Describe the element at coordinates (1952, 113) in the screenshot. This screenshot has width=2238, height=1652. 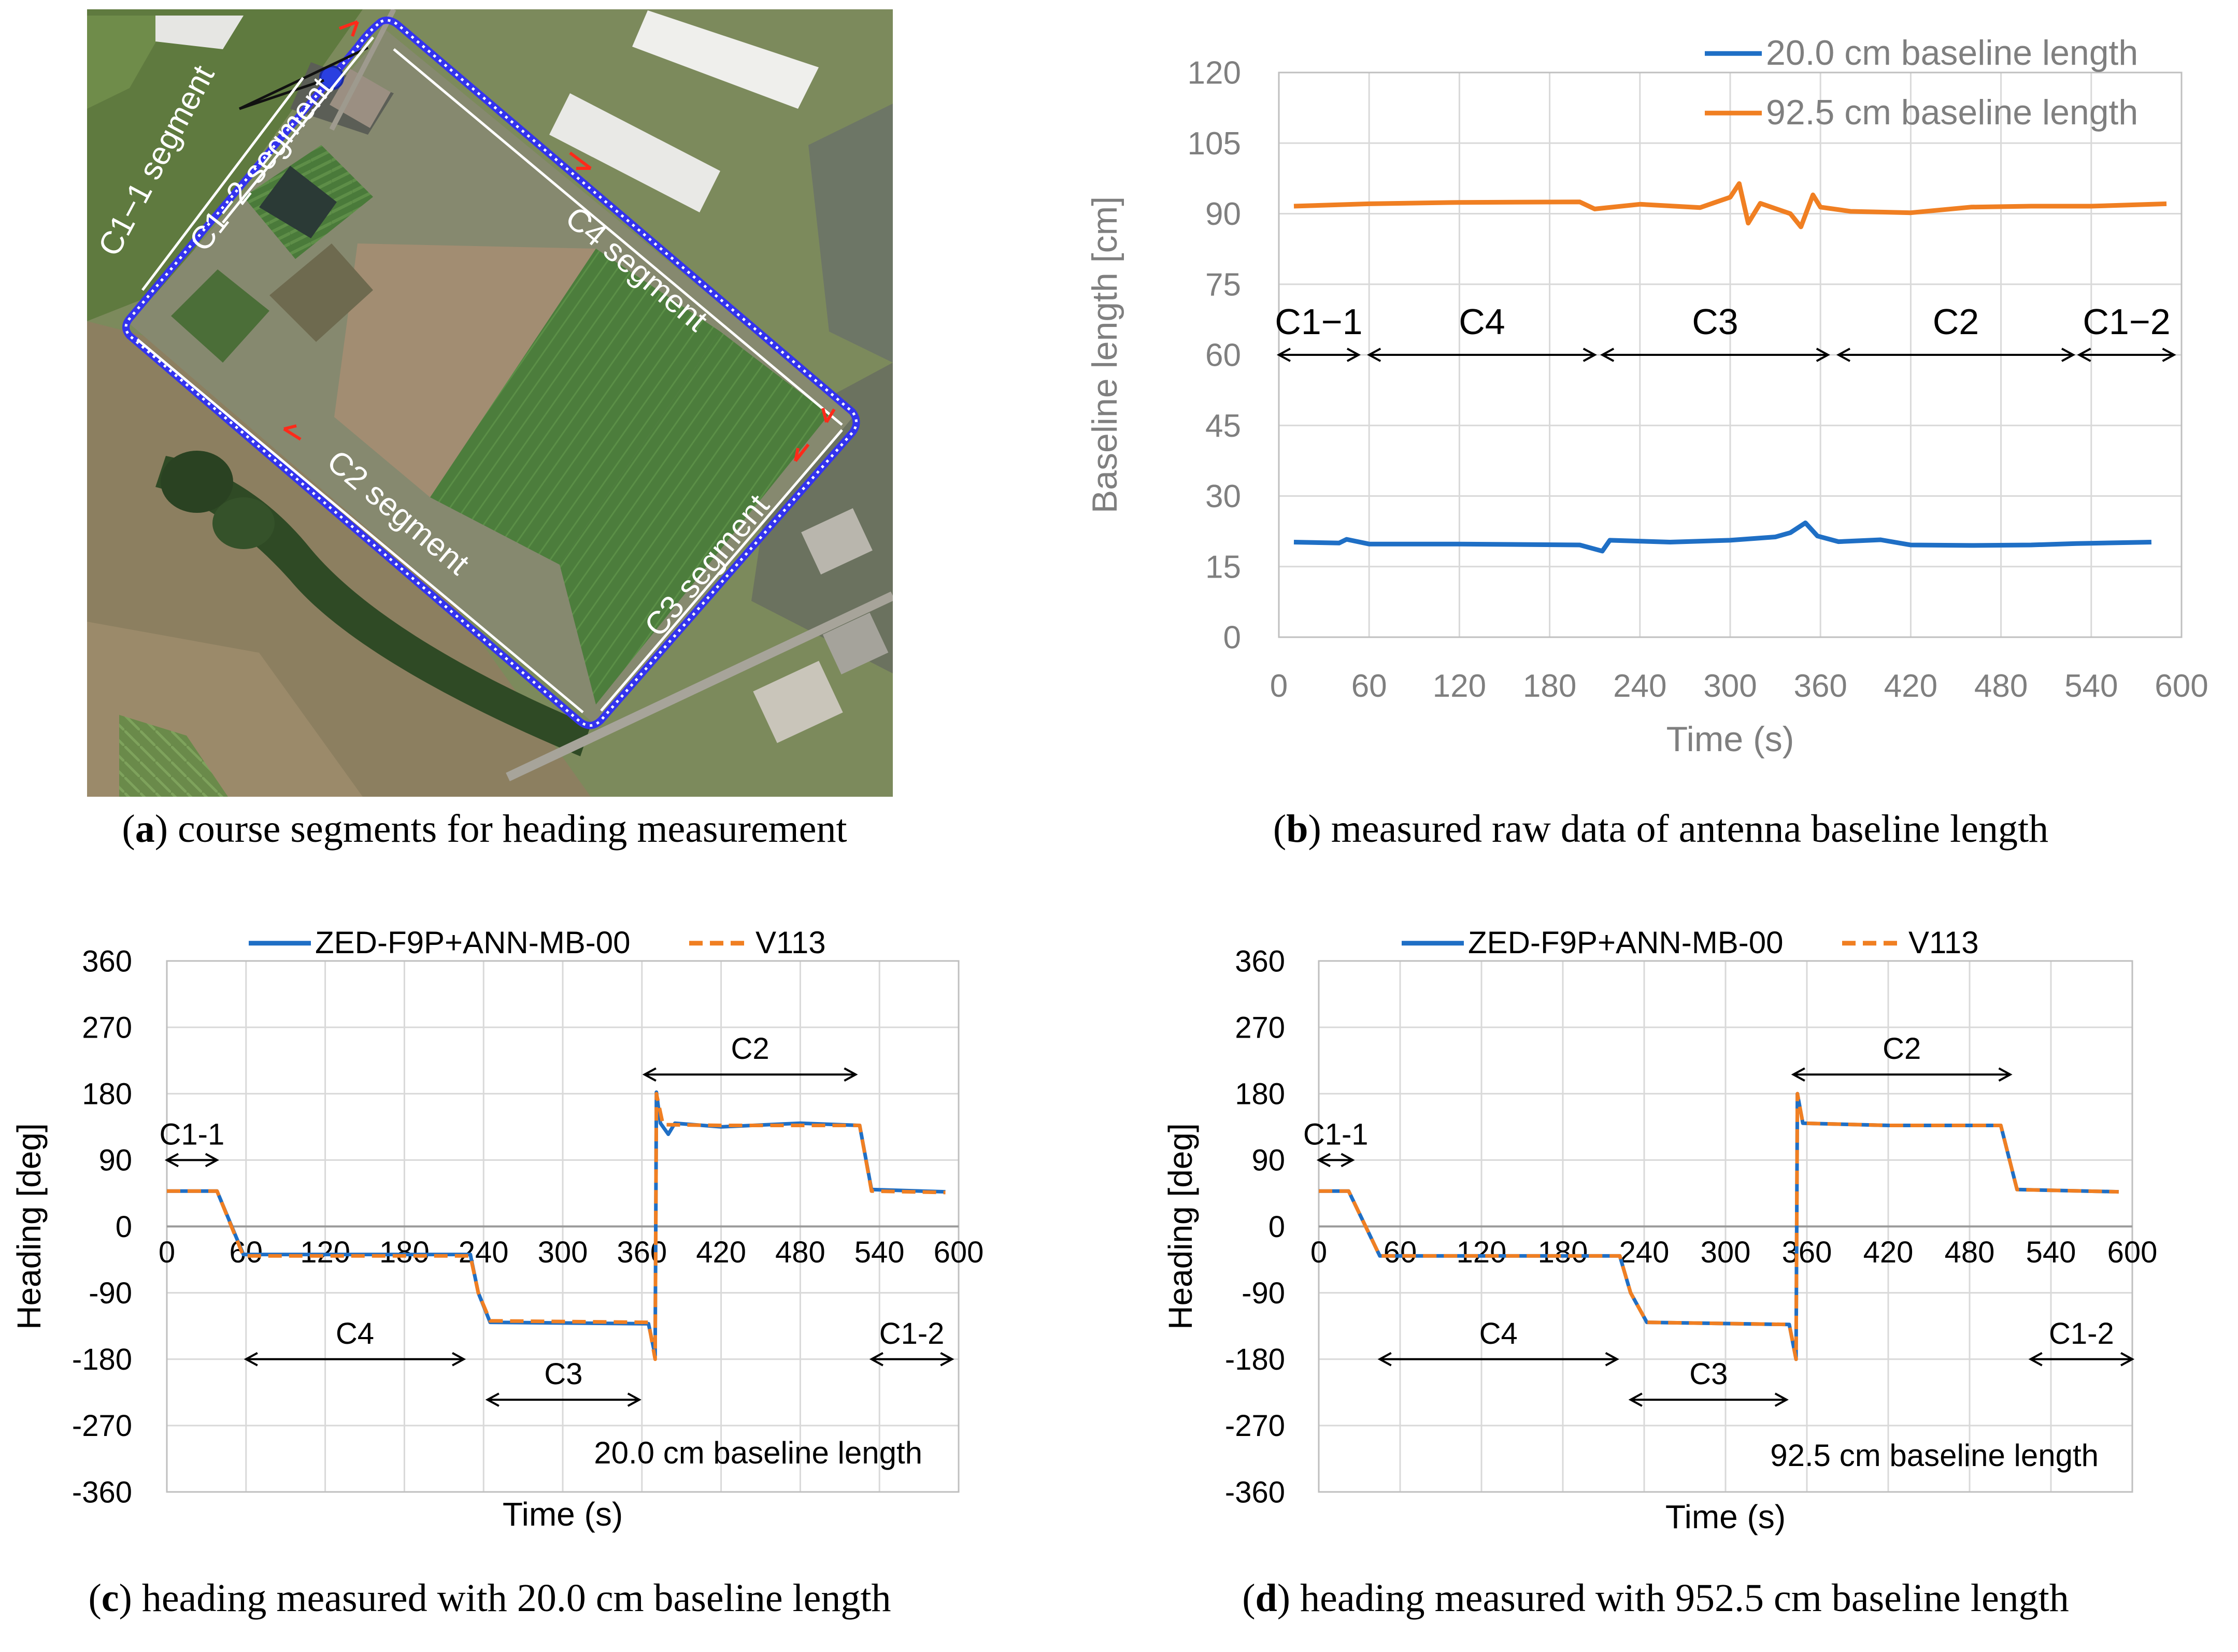
I see `legend-label-1: 92.5 cm baseline length` at that location.